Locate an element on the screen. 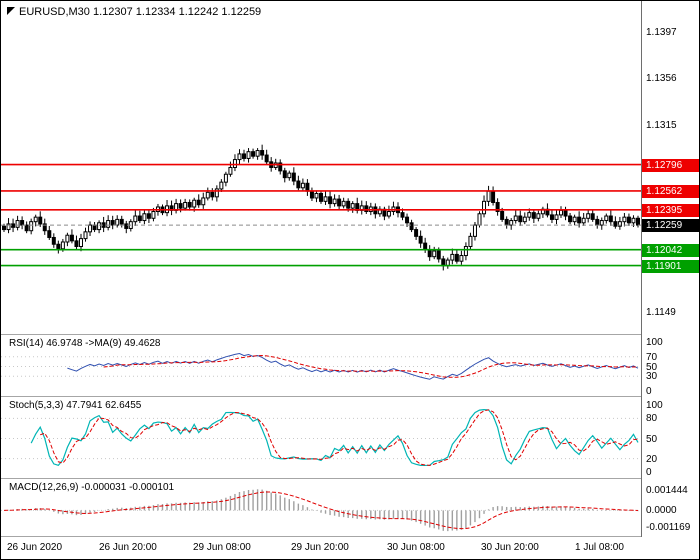  time-axis-label: 29 Jun 20:00 is located at coordinates (320, 547).